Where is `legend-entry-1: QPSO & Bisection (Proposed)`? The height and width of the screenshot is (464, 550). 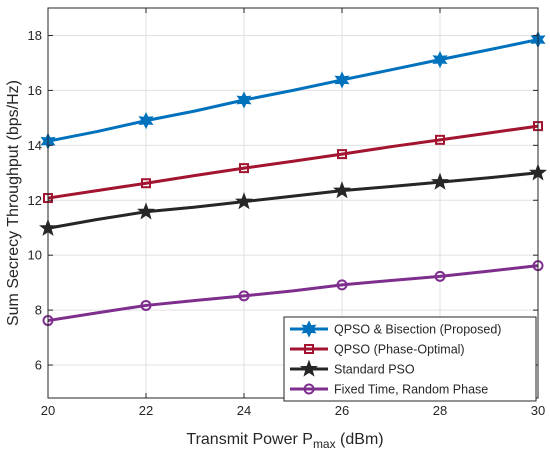
legend-entry-1: QPSO & Bisection (Proposed) is located at coordinates (395, 329).